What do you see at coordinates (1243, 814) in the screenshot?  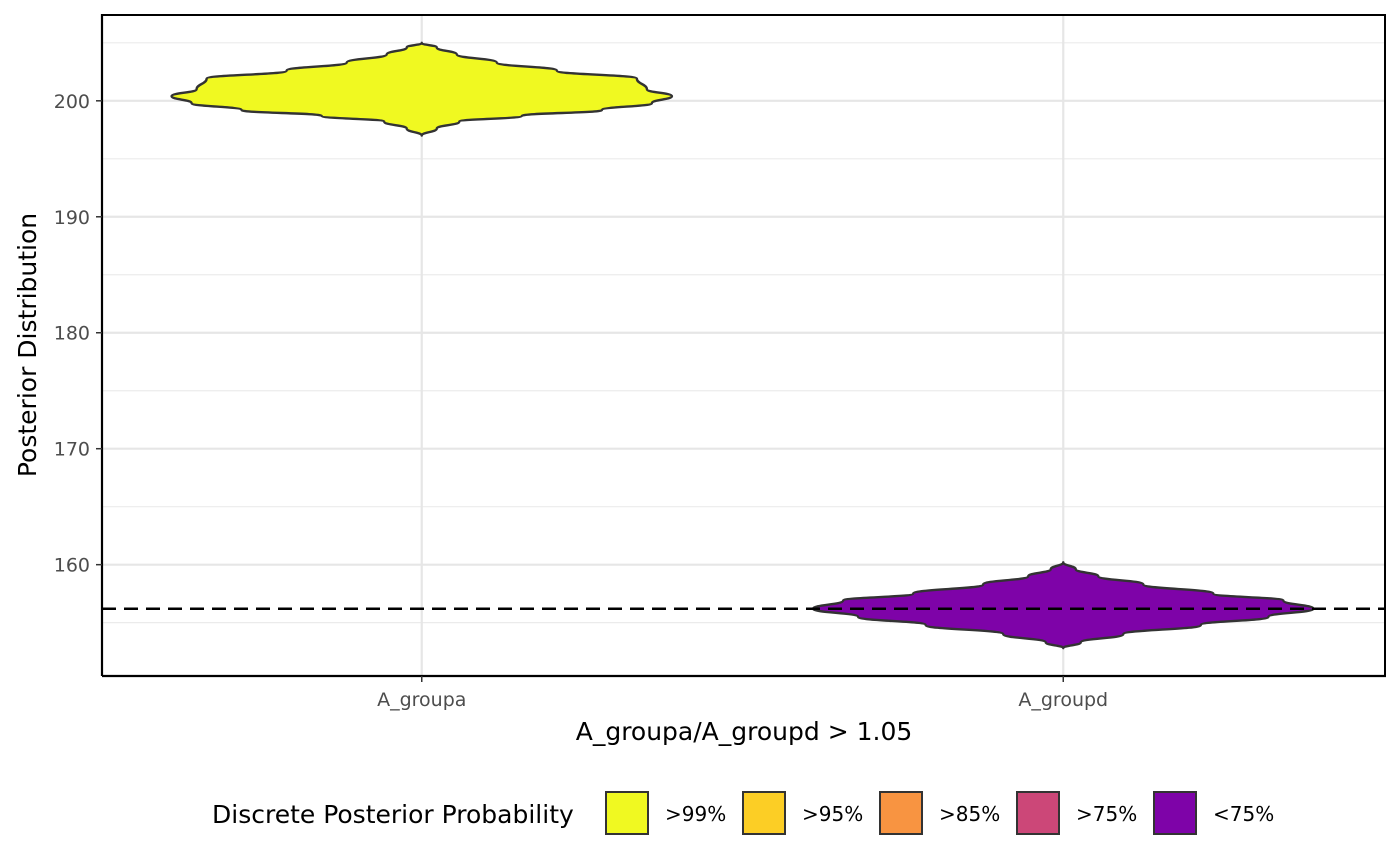 I see `legend-label: <75%` at bounding box center [1243, 814].